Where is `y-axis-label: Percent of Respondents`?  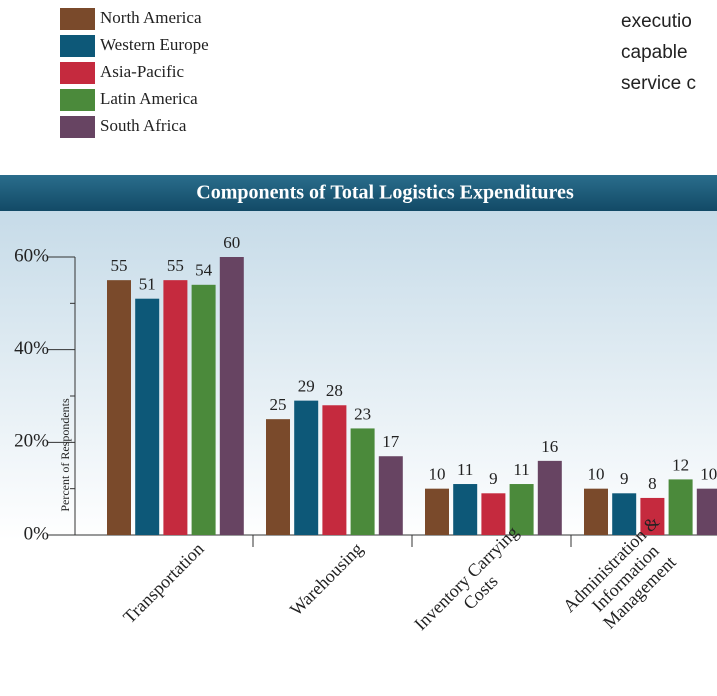
y-axis-label: Percent of Respondents is located at coordinates (65, 455).